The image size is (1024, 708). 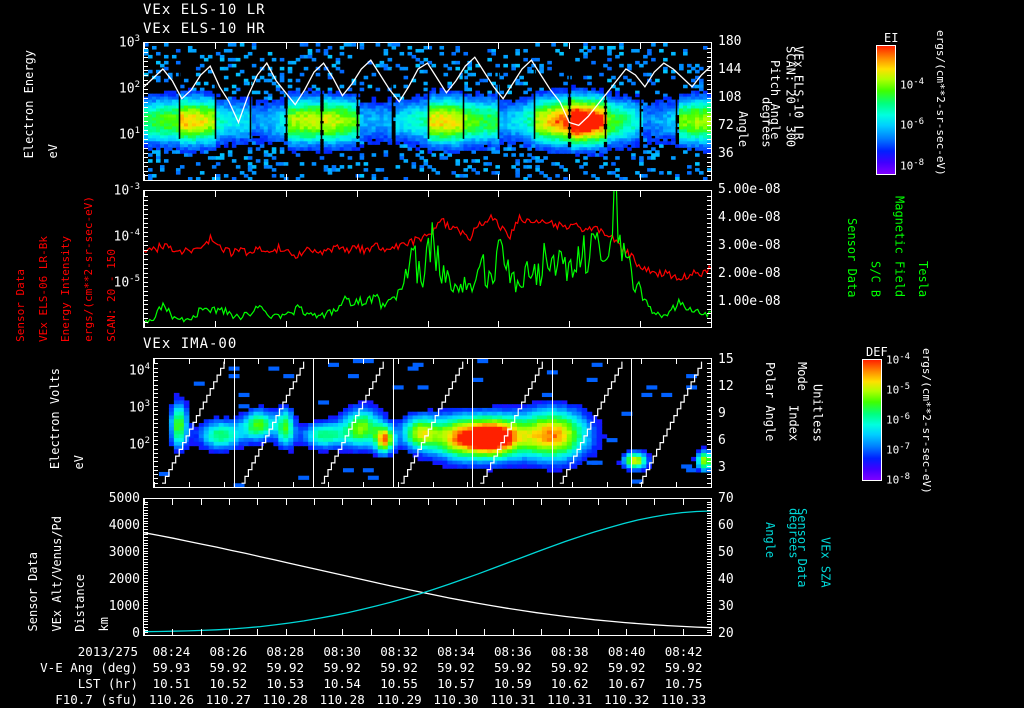 What do you see at coordinates (171, 699) in the screenshot?
I see `footer-cell-f107-0: 110.26` at bounding box center [171, 699].